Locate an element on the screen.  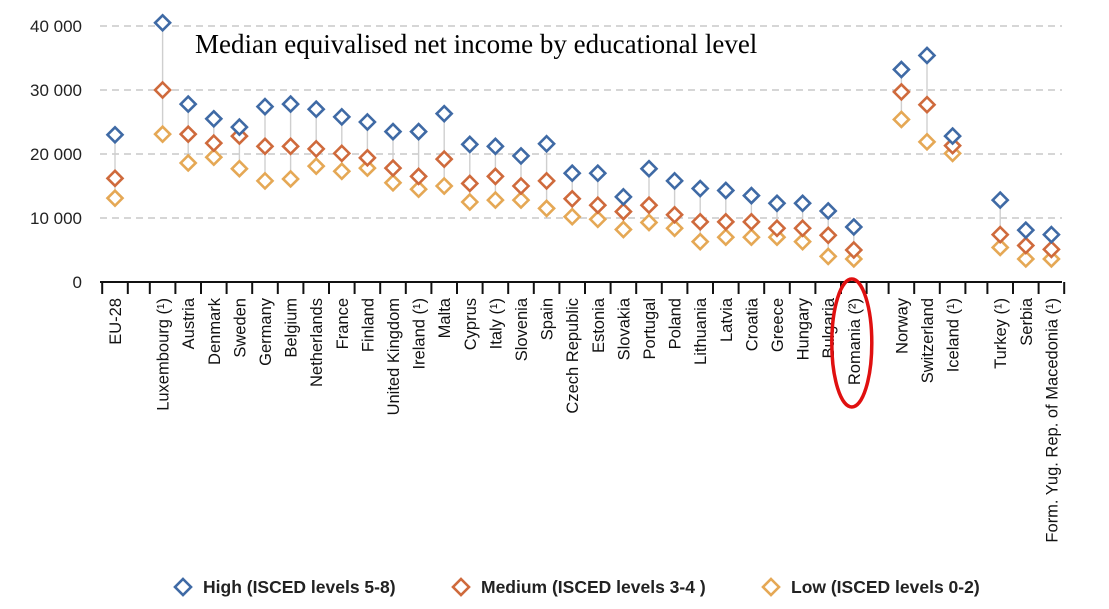
y-tick-label: 20 000 is located at coordinates (56, 154).